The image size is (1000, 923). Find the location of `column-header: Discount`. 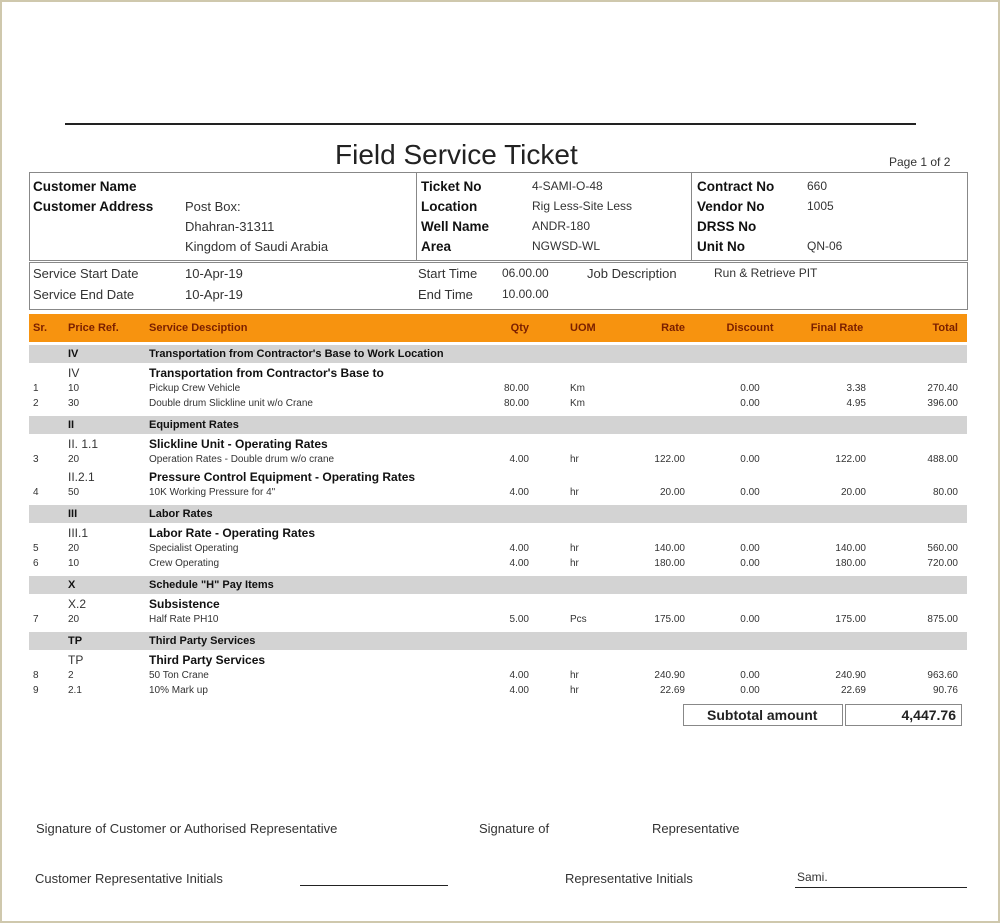

column-header: Discount is located at coordinates (750, 328).